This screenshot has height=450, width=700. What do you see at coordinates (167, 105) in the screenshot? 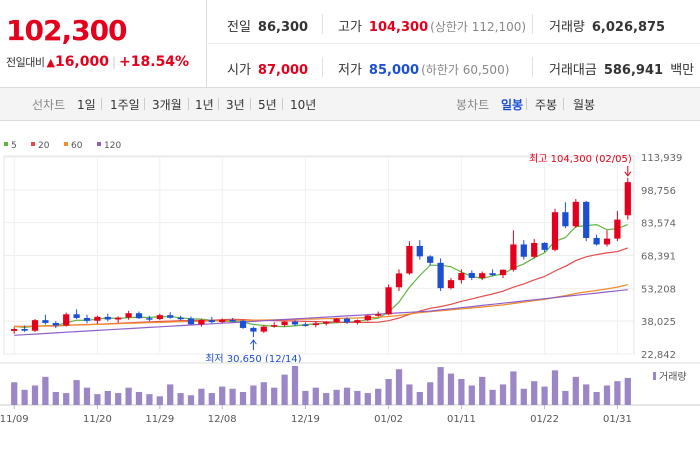
I see `tab-3m: 3개월` at bounding box center [167, 105].